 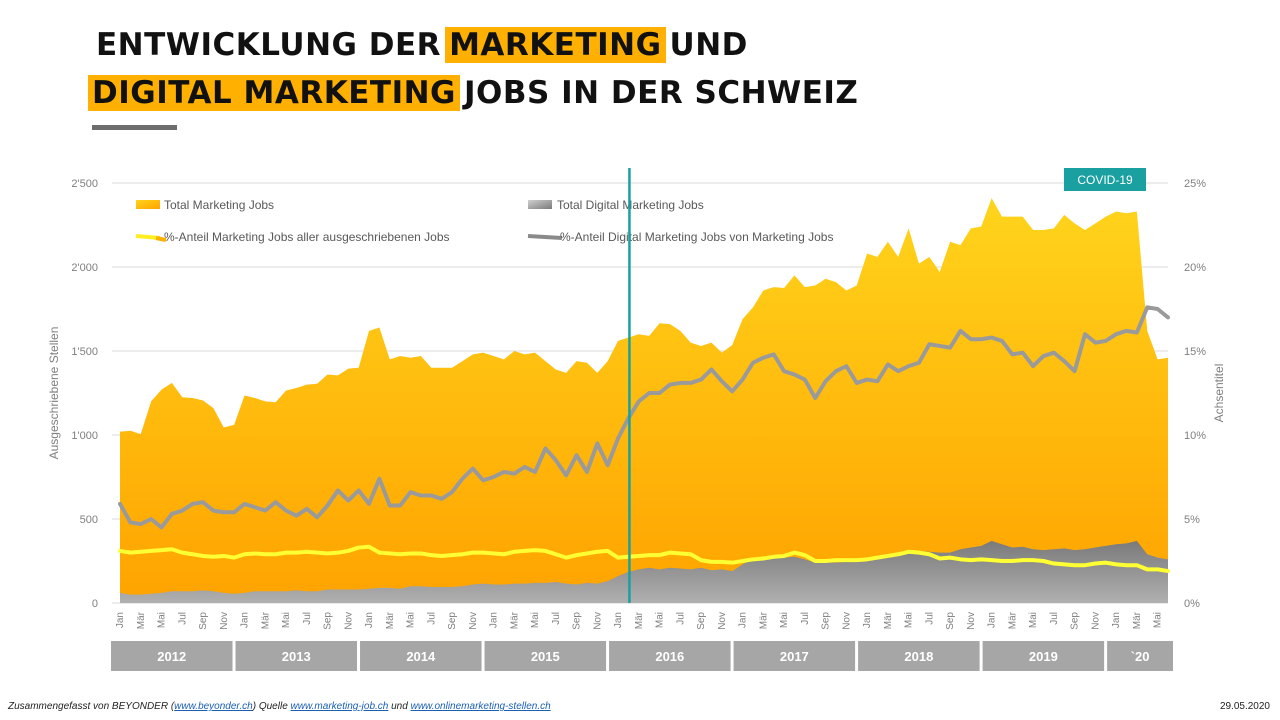 What do you see at coordinates (540, 204) in the screenshot?
I see `legend-swatch-digital` at bounding box center [540, 204].